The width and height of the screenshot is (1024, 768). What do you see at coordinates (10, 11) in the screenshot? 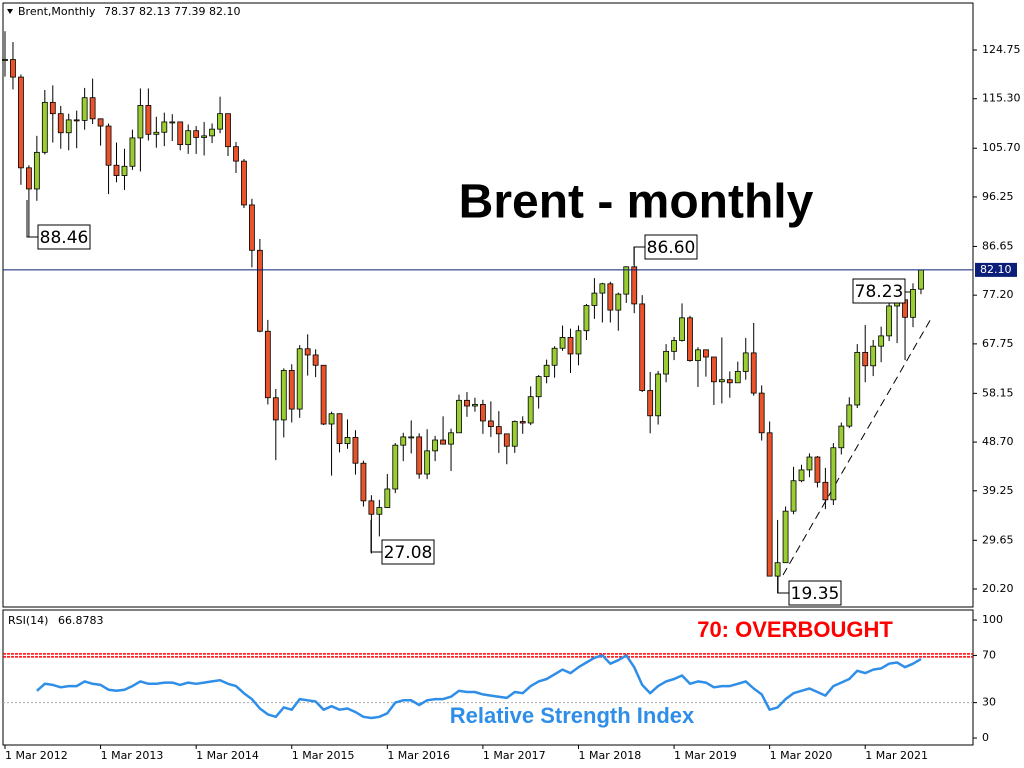
I see `collapse-icon` at bounding box center [10, 11].